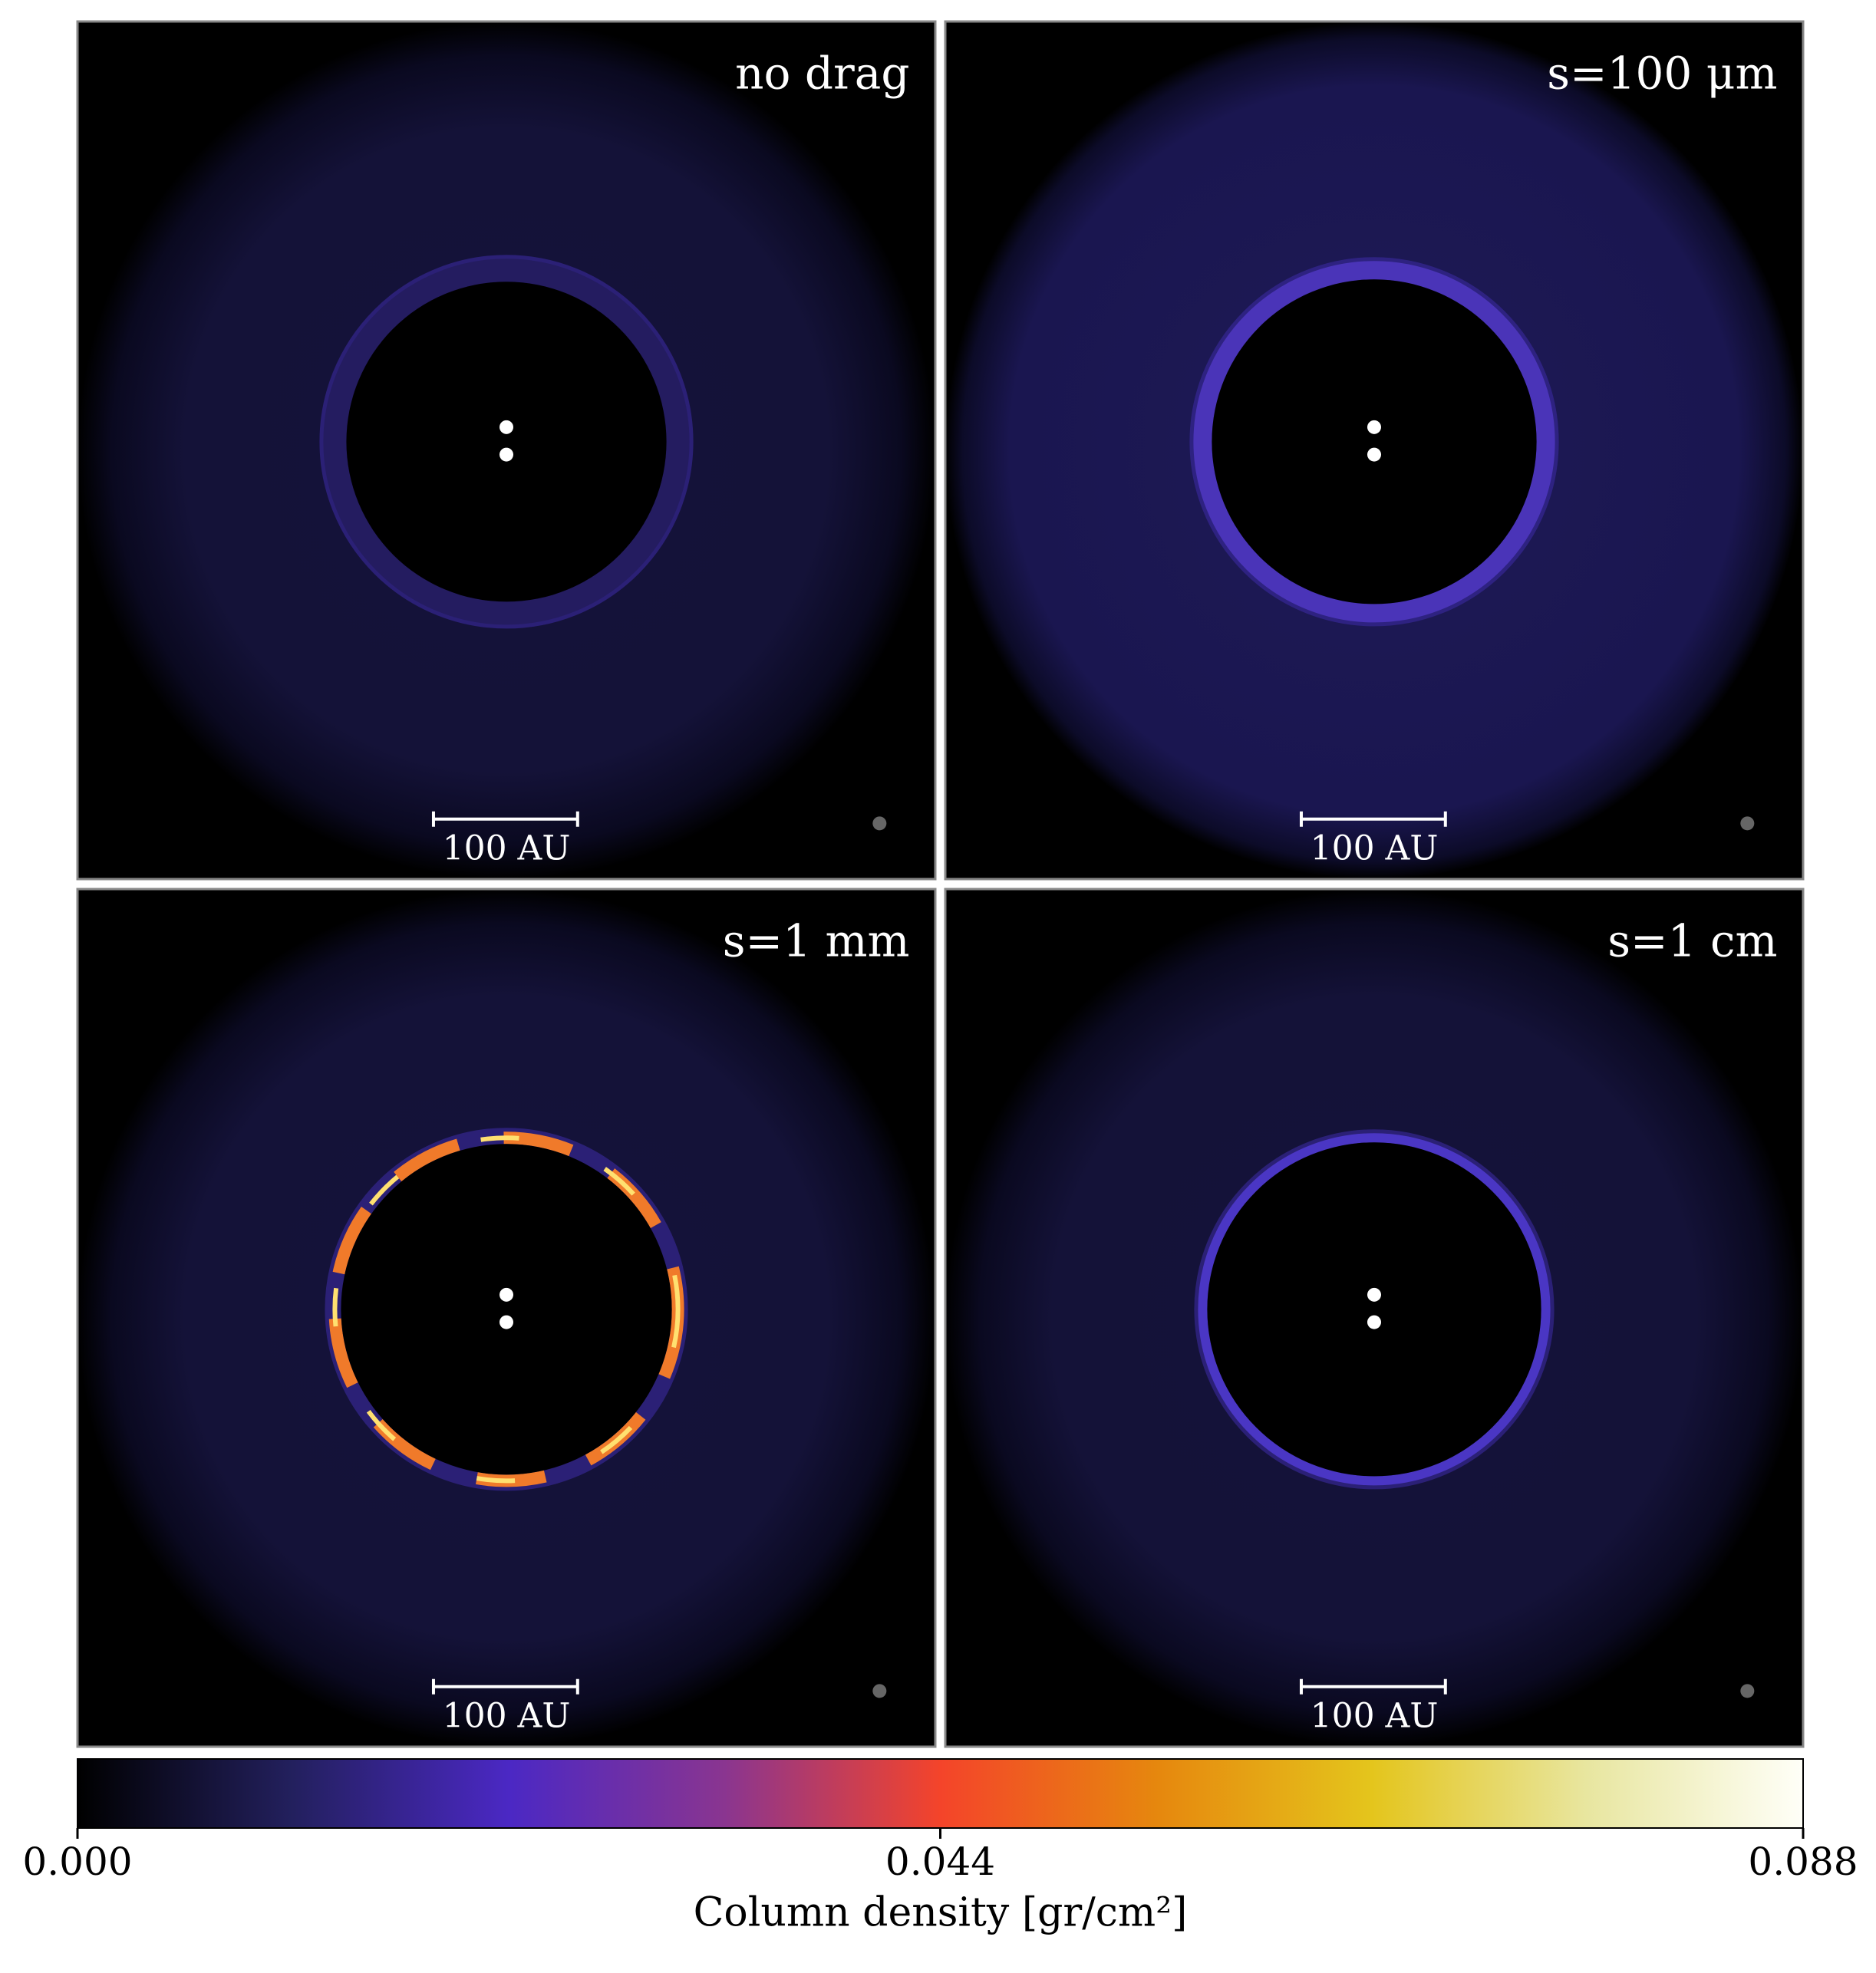 The width and height of the screenshot is (1876, 1973). Describe the element at coordinates (940, 1862) in the screenshot. I see `colorbar-tick-label: 0.044` at that location.